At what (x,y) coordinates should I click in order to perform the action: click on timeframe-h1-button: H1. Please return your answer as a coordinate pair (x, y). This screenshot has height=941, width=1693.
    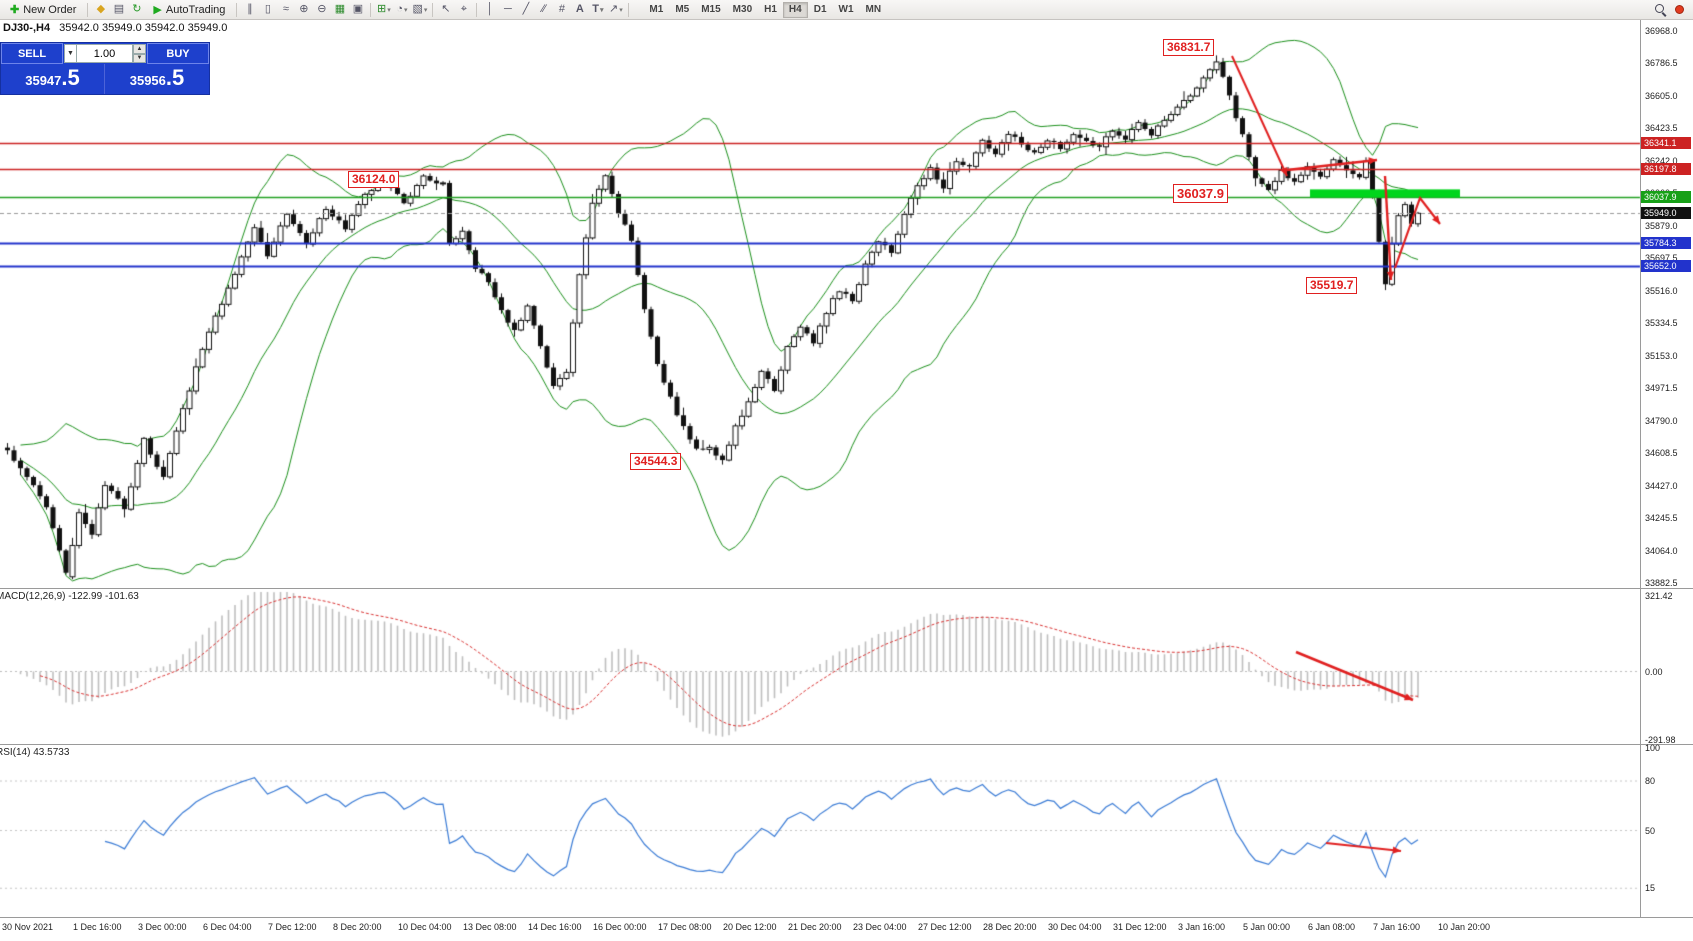
    Looking at the image, I should click on (770, 10).